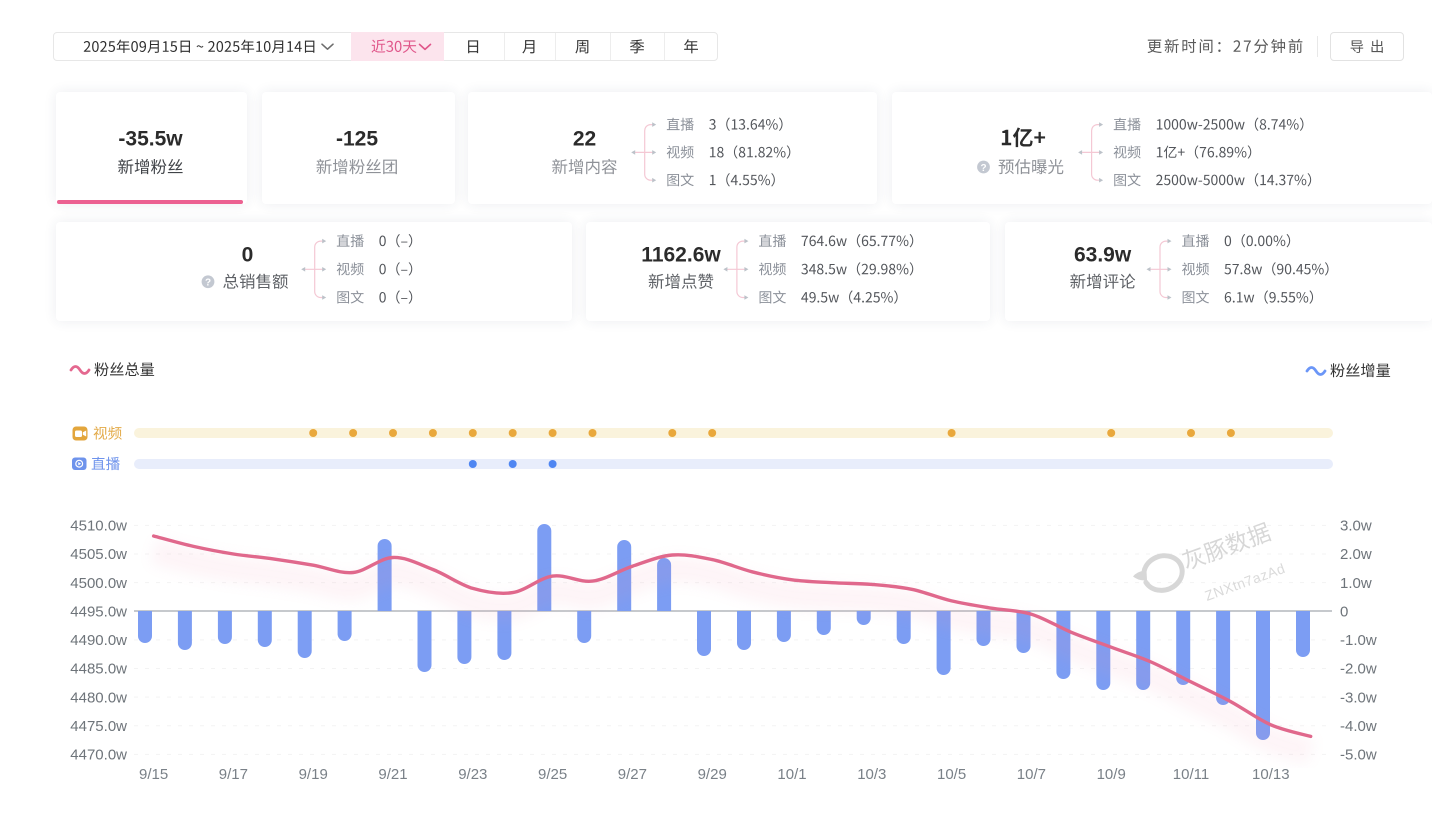 This screenshot has width=1432, height=832. What do you see at coordinates (98, 583) in the screenshot?
I see `svg-text: 4500.0w` at bounding box center [98, 583].